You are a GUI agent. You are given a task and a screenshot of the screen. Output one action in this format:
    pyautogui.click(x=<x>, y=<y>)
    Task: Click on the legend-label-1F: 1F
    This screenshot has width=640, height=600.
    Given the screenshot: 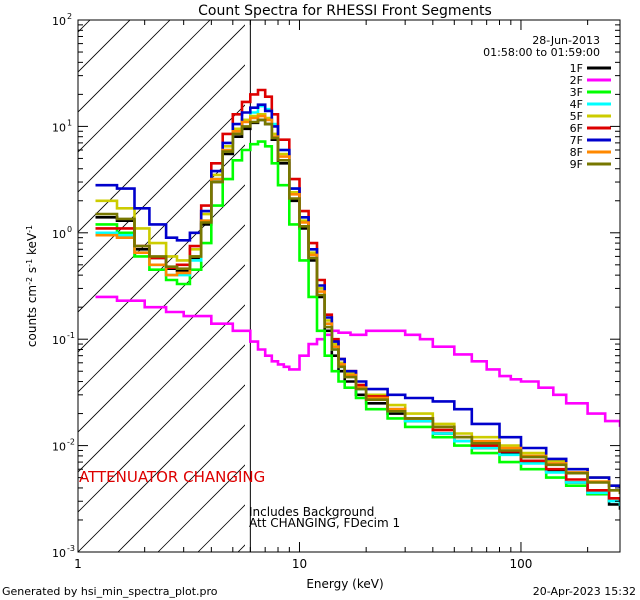 What is the action you would take?
    pyautogui.click(x=576, y=68)
    